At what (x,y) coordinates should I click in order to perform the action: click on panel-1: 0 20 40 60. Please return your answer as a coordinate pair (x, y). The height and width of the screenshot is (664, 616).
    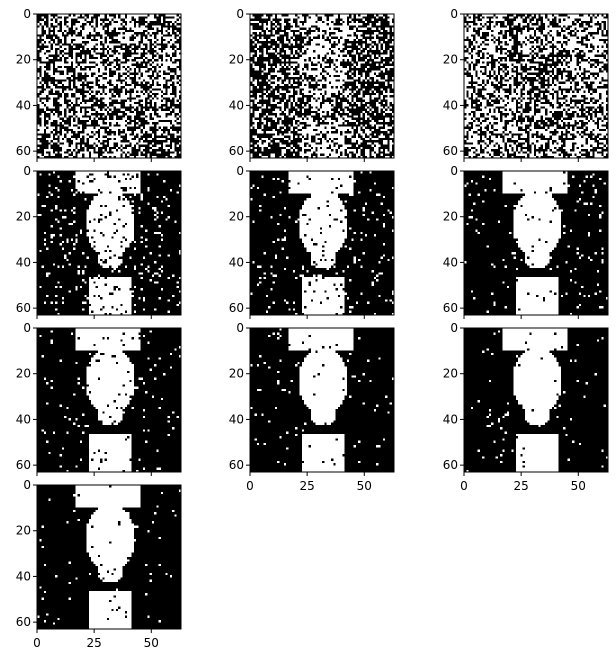
    Looking at the image, I should click on (99, 84).